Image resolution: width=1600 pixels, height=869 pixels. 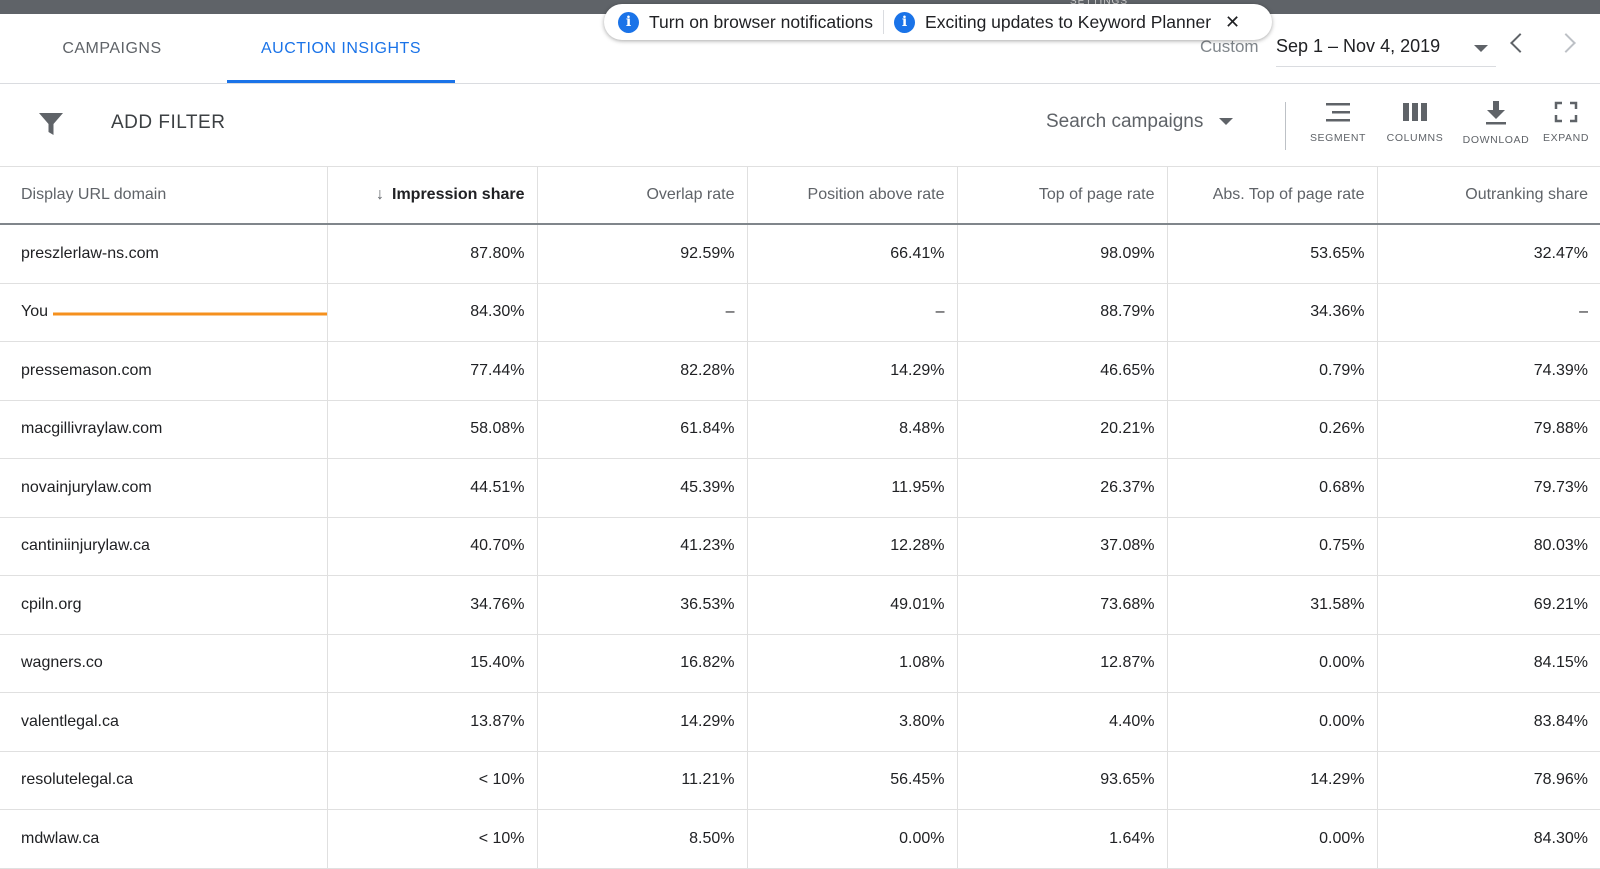 What do you see at coordinates (164, 371) in the screenshot?
I see `cell-domain: pressemason.com` at bounding box center [164, 371].